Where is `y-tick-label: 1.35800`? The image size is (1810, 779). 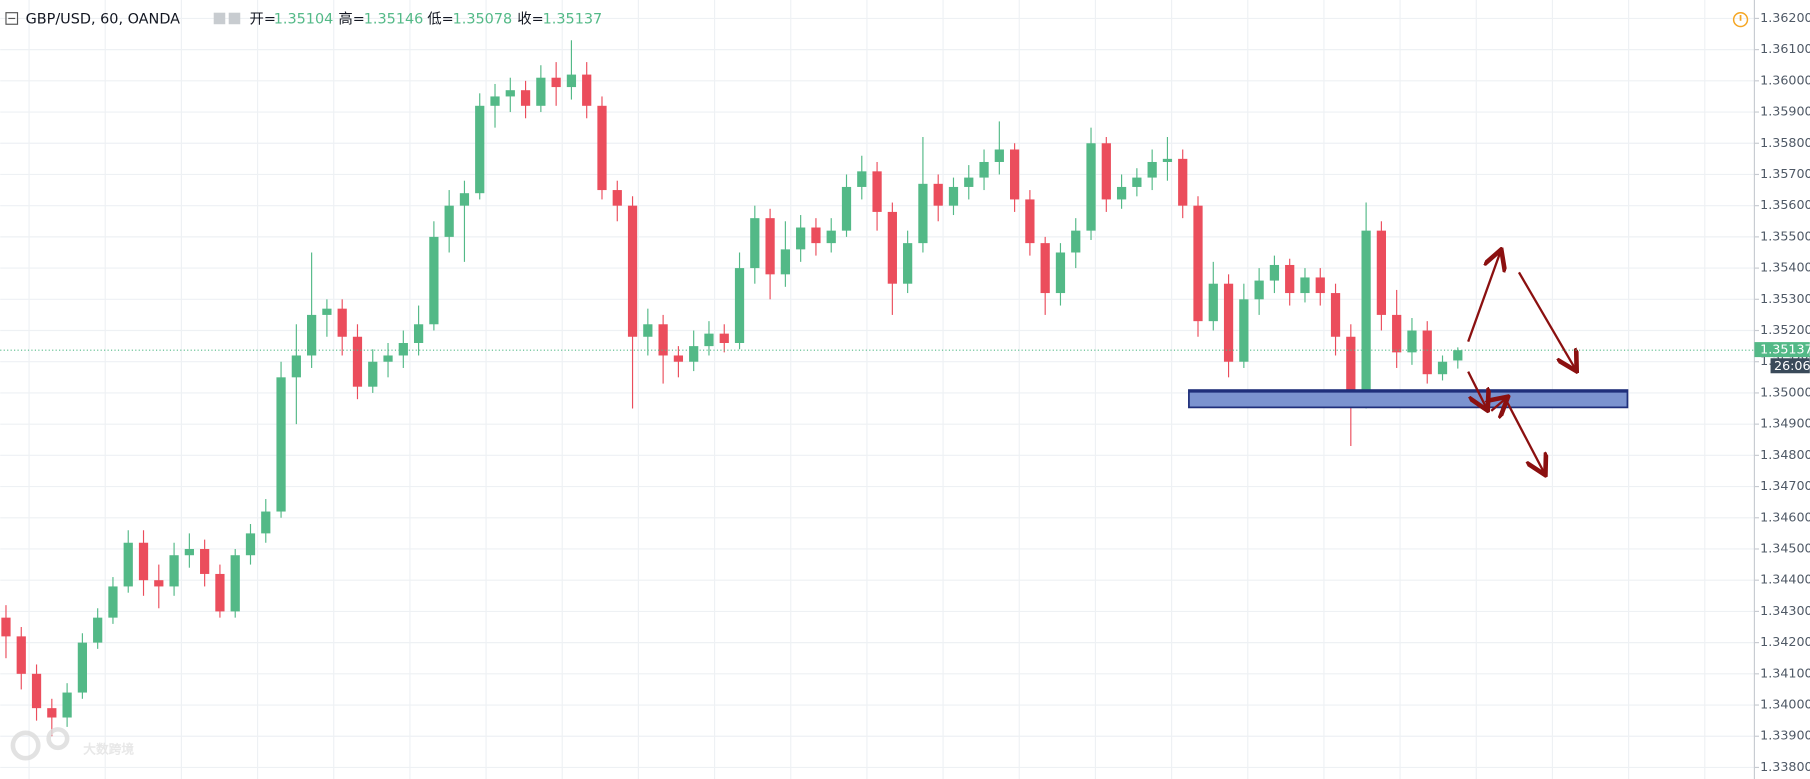
y-tick-label: 1.35800 is located at coordinates (1785, 142).